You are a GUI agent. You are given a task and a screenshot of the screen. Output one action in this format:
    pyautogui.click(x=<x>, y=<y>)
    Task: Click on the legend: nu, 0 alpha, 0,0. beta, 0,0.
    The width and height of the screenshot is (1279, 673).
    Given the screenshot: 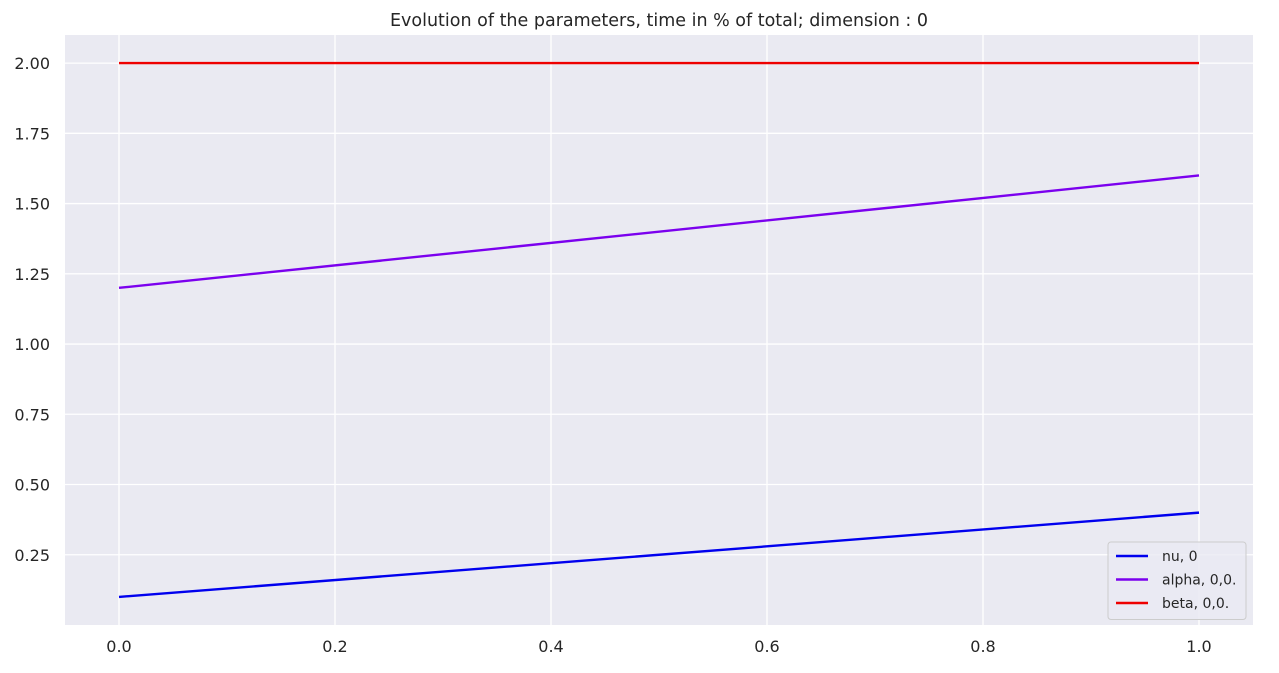 What is the action you would take?
    pyautogui.click(x=1177, y=580)
    